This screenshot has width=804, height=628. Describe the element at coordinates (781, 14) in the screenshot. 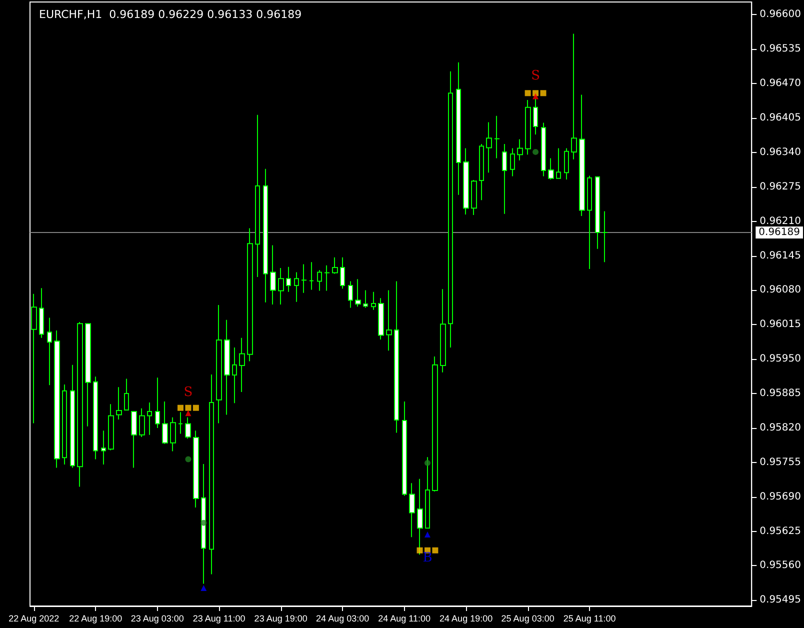

I see `y-tick-label: 0.96600` at that location.